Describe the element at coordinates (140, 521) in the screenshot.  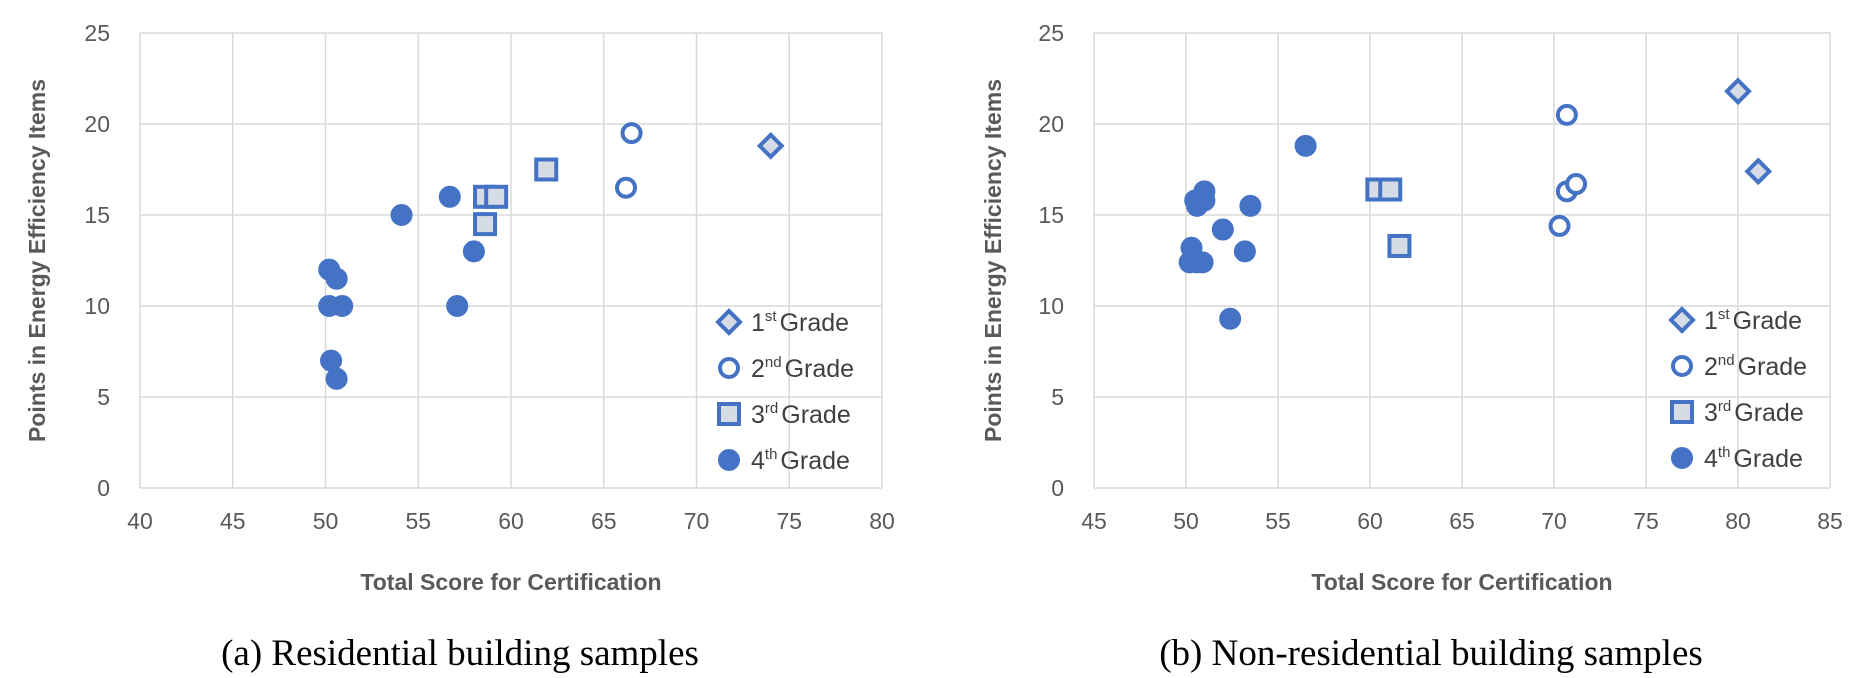
I see `x-tick-label: 40` at that location.